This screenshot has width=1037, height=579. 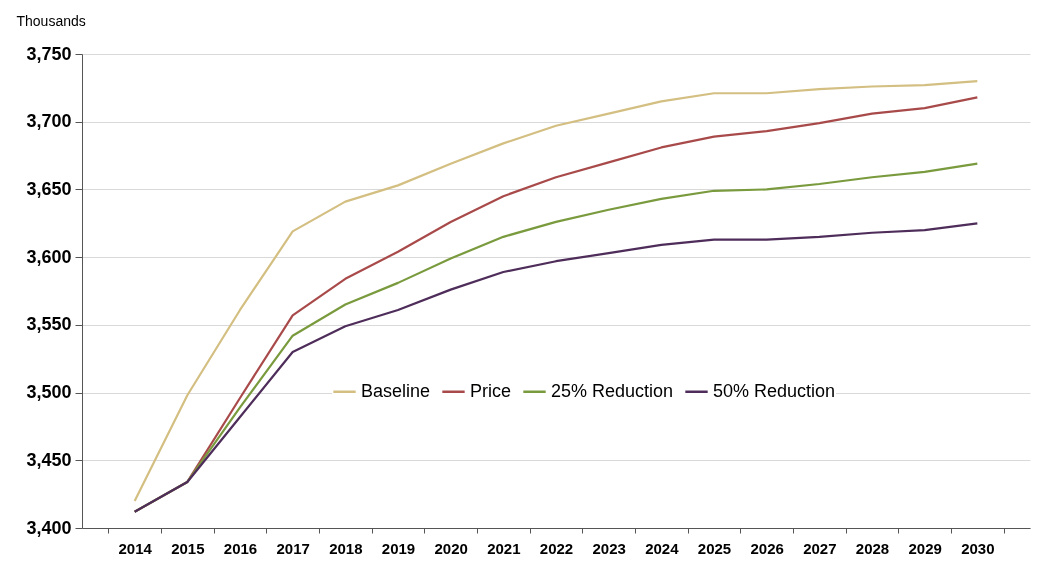 I want to click on x-tick-label: 2016, so click(x=240, y=548).